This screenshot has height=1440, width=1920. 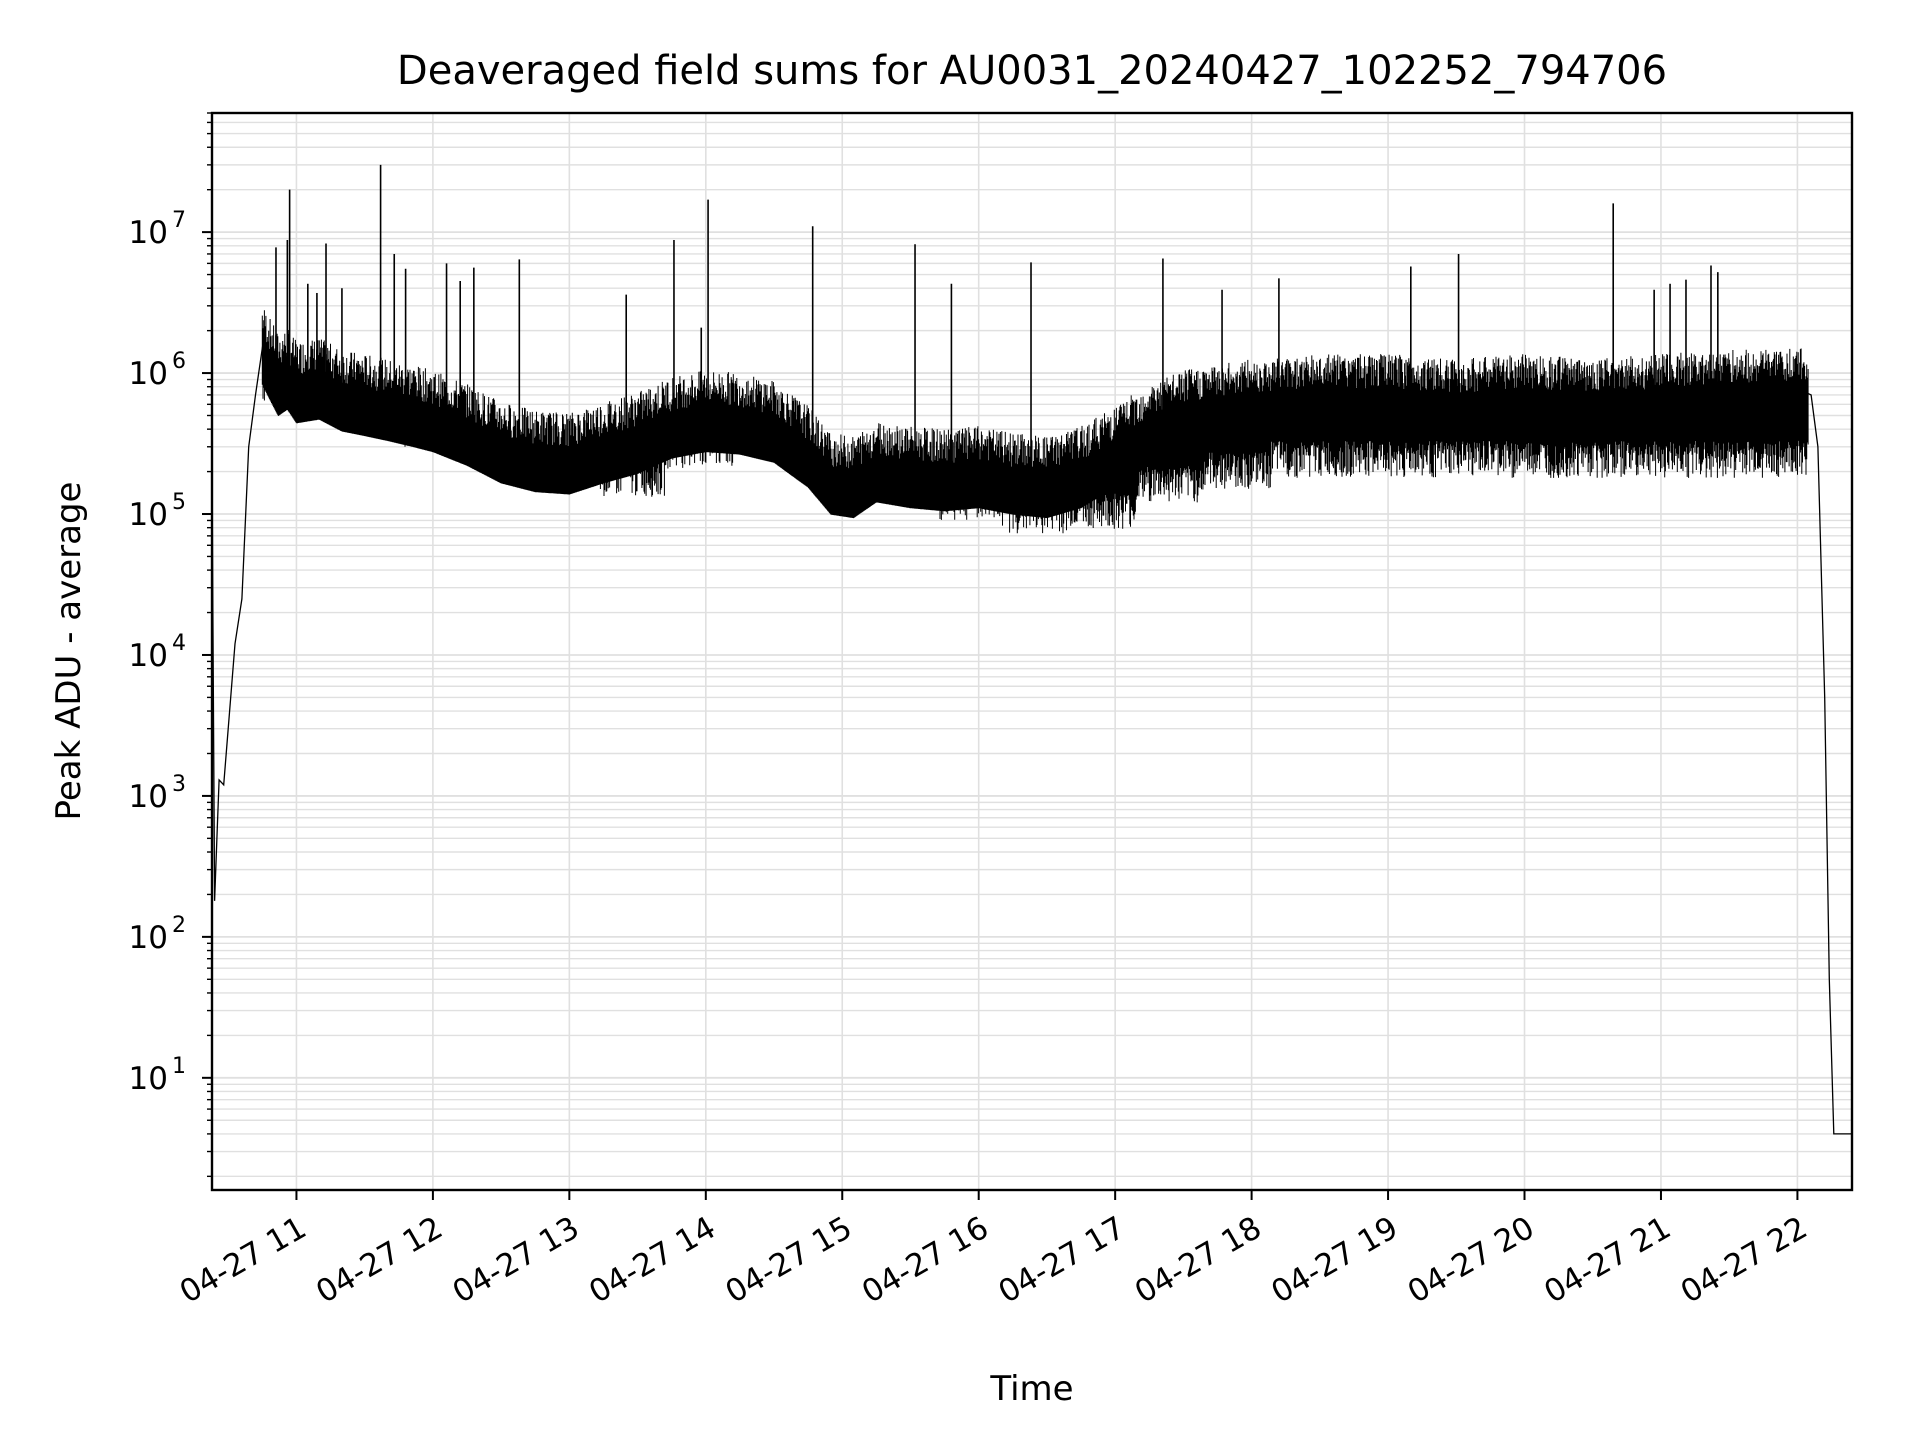 What do you see at coordinates (179, 1066) in the screenshot?
I see `y-tick-exponent: 1` at bounding box center [179, 1066].